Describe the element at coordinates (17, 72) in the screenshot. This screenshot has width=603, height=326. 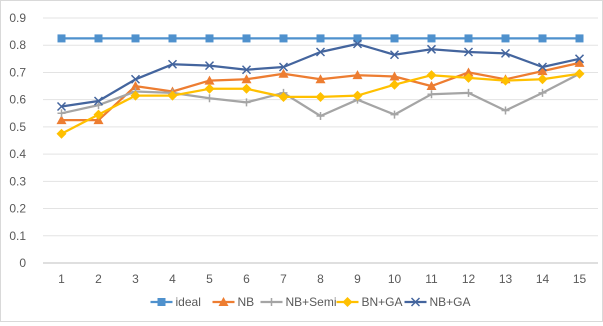
I see `y-tick-label: 0.7` at that location.